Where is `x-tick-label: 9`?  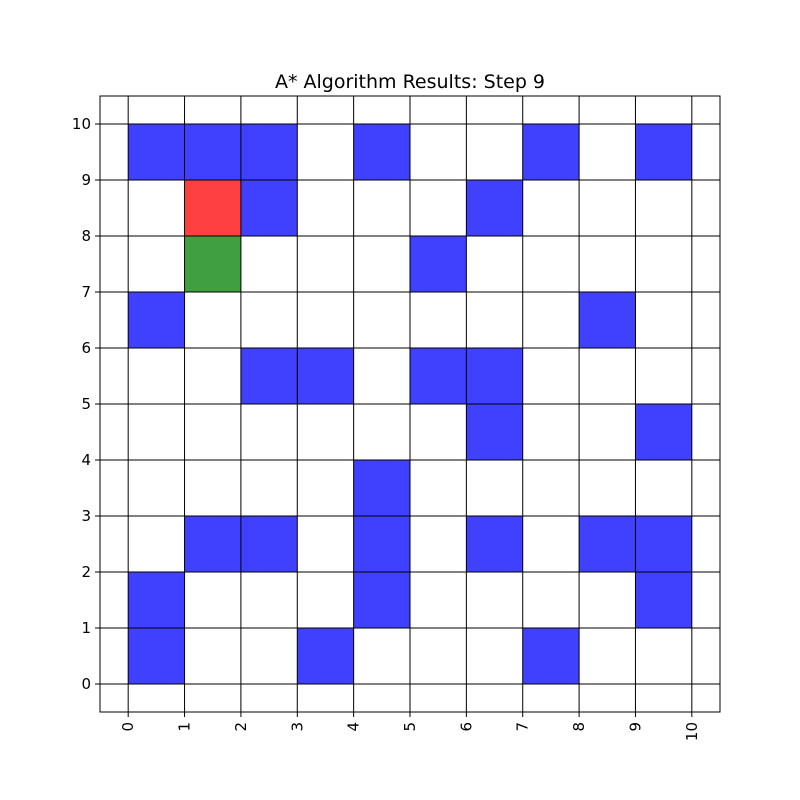
x-tick-label: 9 is located at coordinates (635, 727).